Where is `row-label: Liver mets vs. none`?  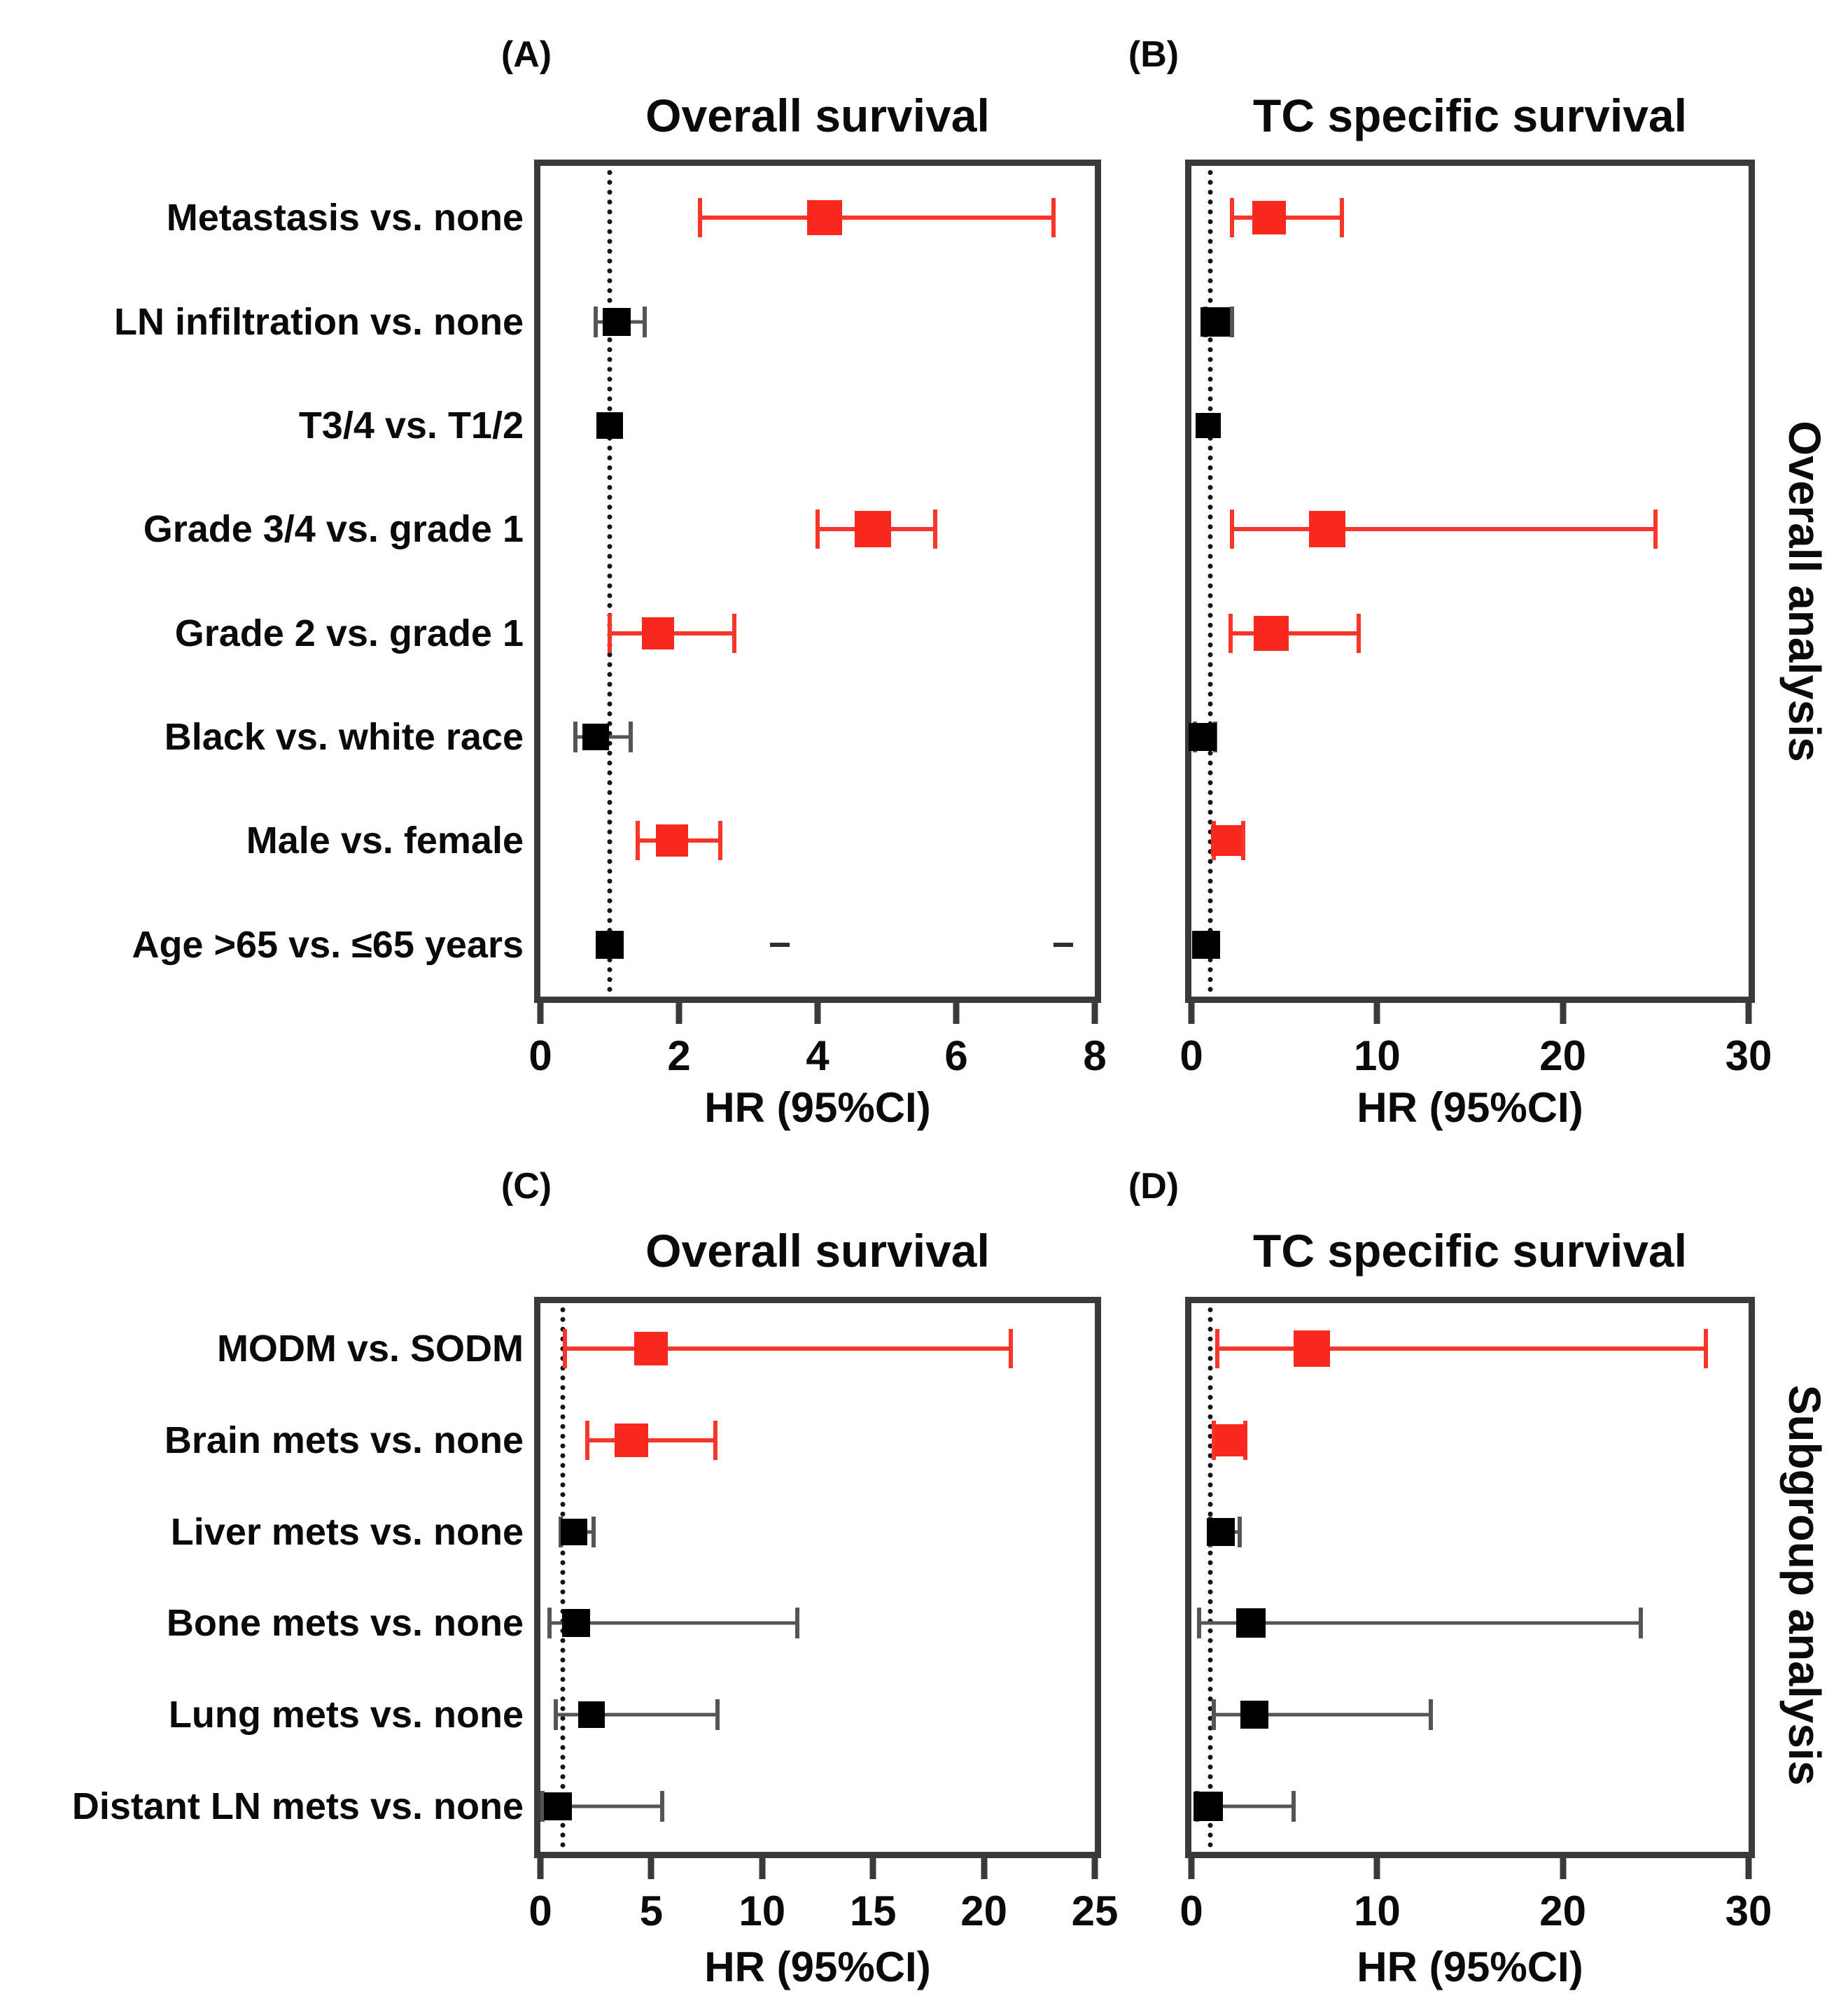 row-label: Liver mets vs. none is located at coordinates (347, 1531).